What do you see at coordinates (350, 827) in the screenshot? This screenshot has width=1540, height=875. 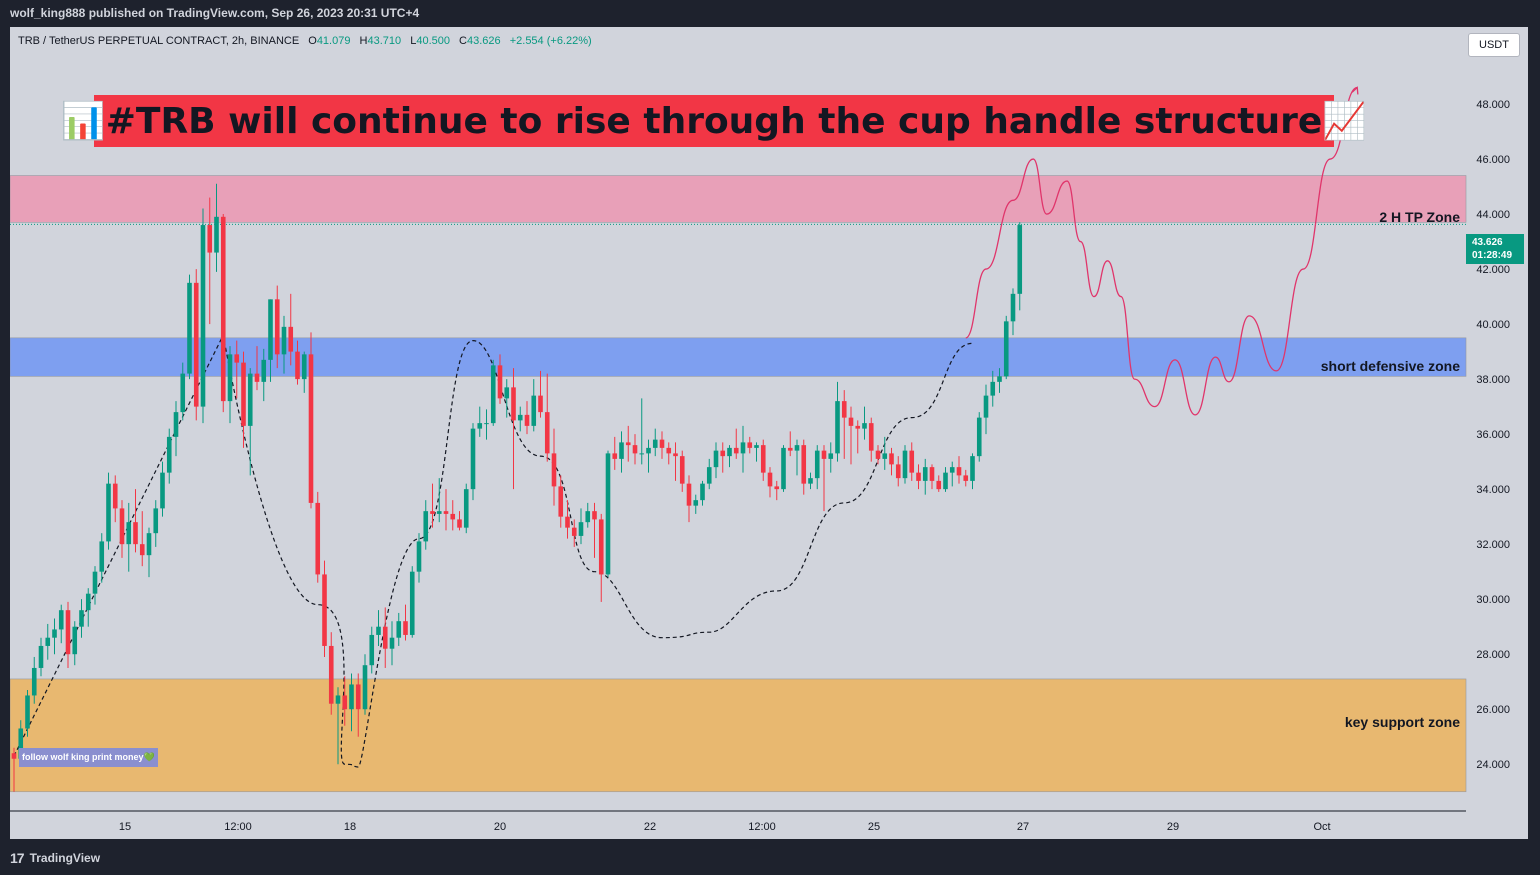 I see `x-tick-label: 18` at bounding box center [350, 827].